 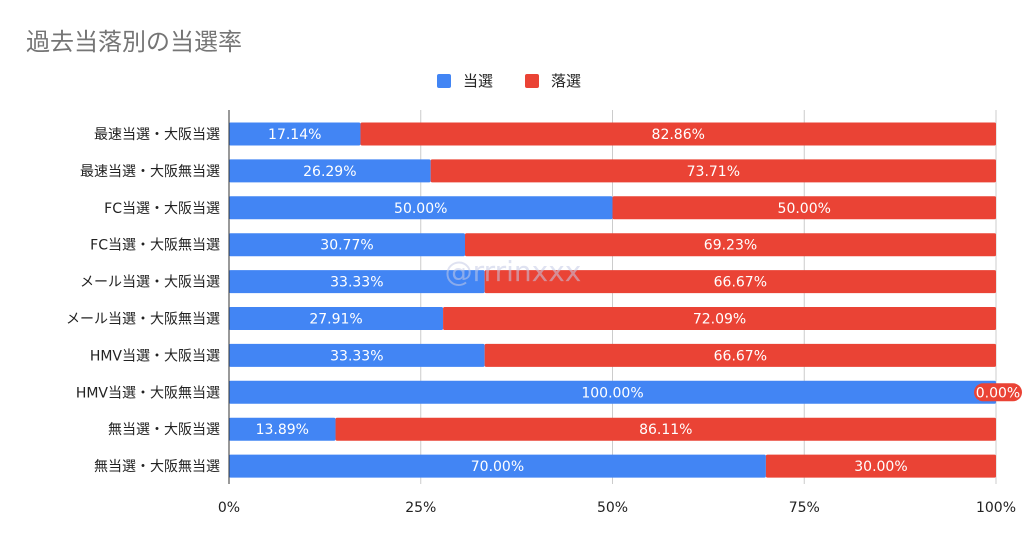 What do you see at coordinates (157, 135) in the screenshot?
I see `category-label: 最速当選・大阪当選` at bounding box center [157, 135].